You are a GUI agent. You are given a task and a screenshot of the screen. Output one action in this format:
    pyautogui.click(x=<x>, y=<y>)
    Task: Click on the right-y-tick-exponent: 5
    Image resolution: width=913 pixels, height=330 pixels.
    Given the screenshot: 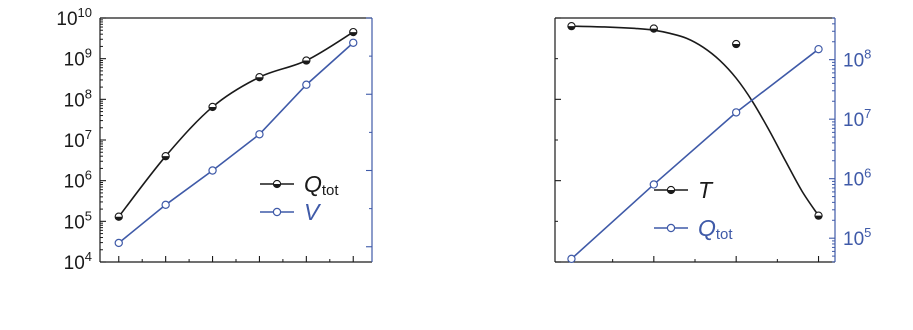 What is the action you would take?
    pyautogui.click(x=867, y=232)
    